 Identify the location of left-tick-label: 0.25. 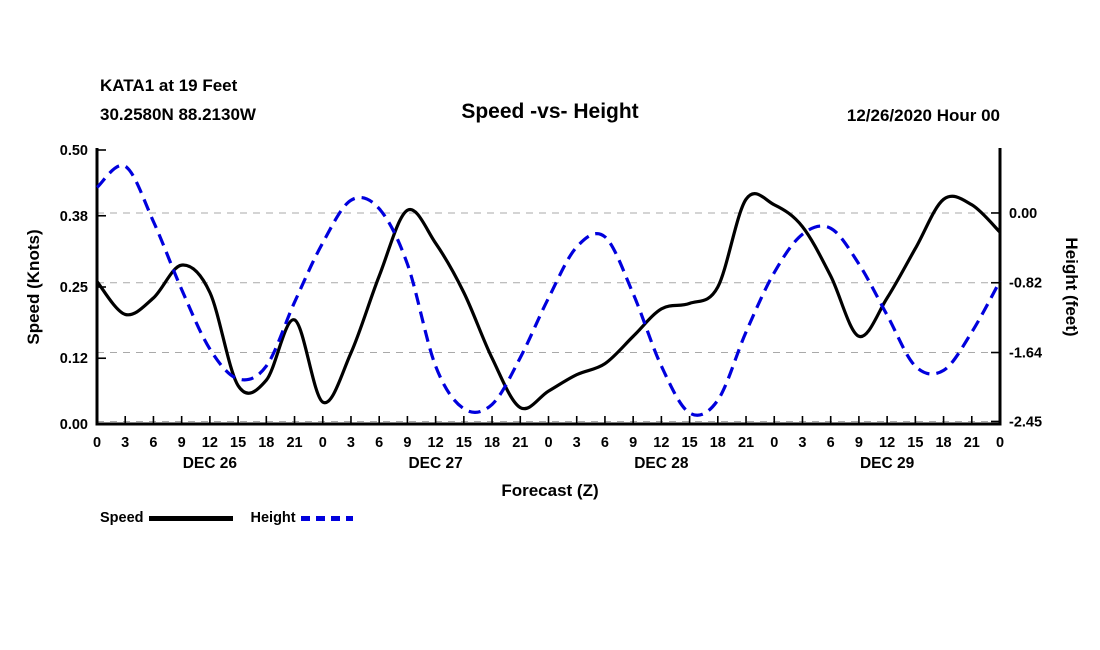
(74, 288).